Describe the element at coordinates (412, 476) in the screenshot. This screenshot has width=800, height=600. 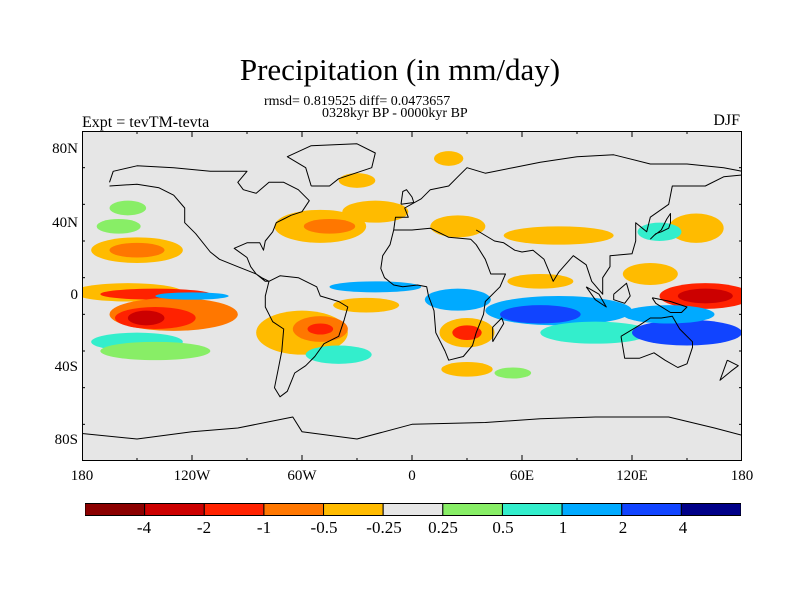
I see `lon-tick-label: 0` at that location.